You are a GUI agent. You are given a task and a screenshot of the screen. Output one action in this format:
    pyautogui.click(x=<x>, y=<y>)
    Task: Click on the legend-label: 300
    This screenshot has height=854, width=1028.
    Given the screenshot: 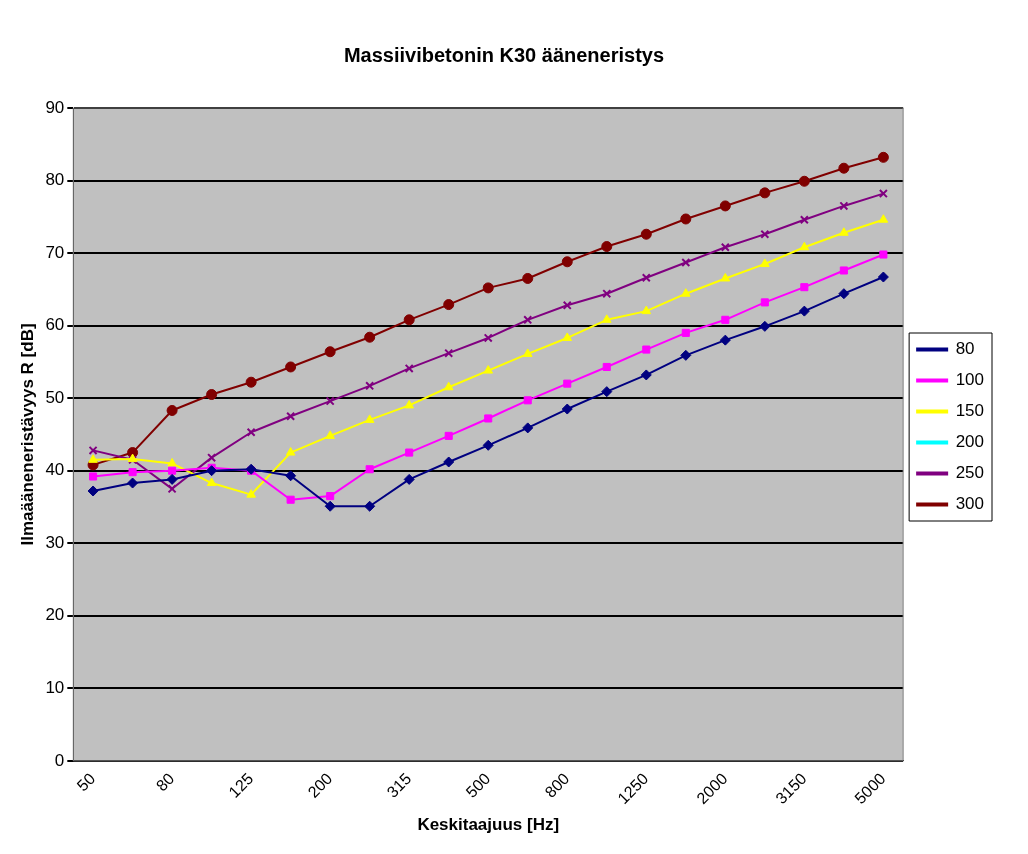 What is the action you would take?
    pyautogui.click(x=970, y=504)
    